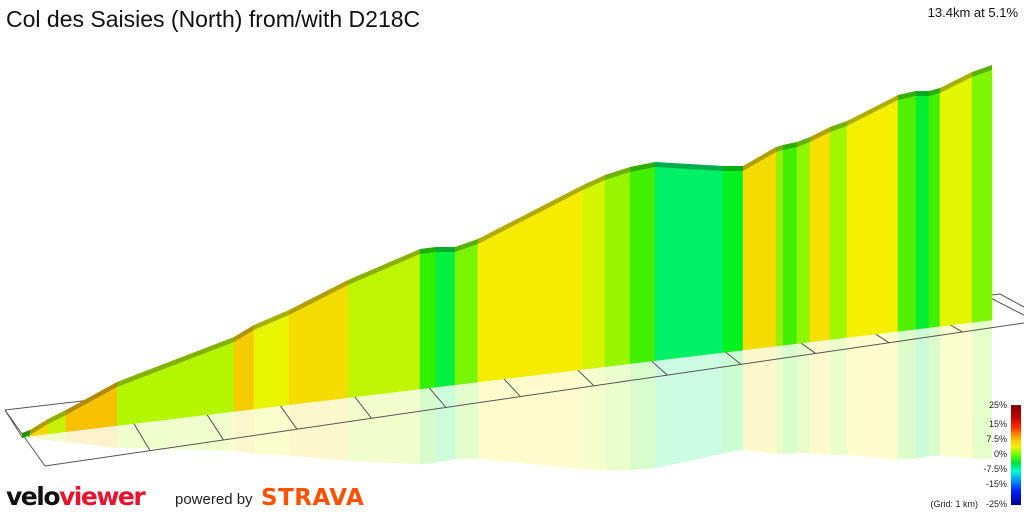 Image resolution: width=1024 pixels, height=512 pixels. Describe the element at coordinates (972, 12) in the screenshot. I see `climb-summary: 13.4km at 5.1%` at that location.